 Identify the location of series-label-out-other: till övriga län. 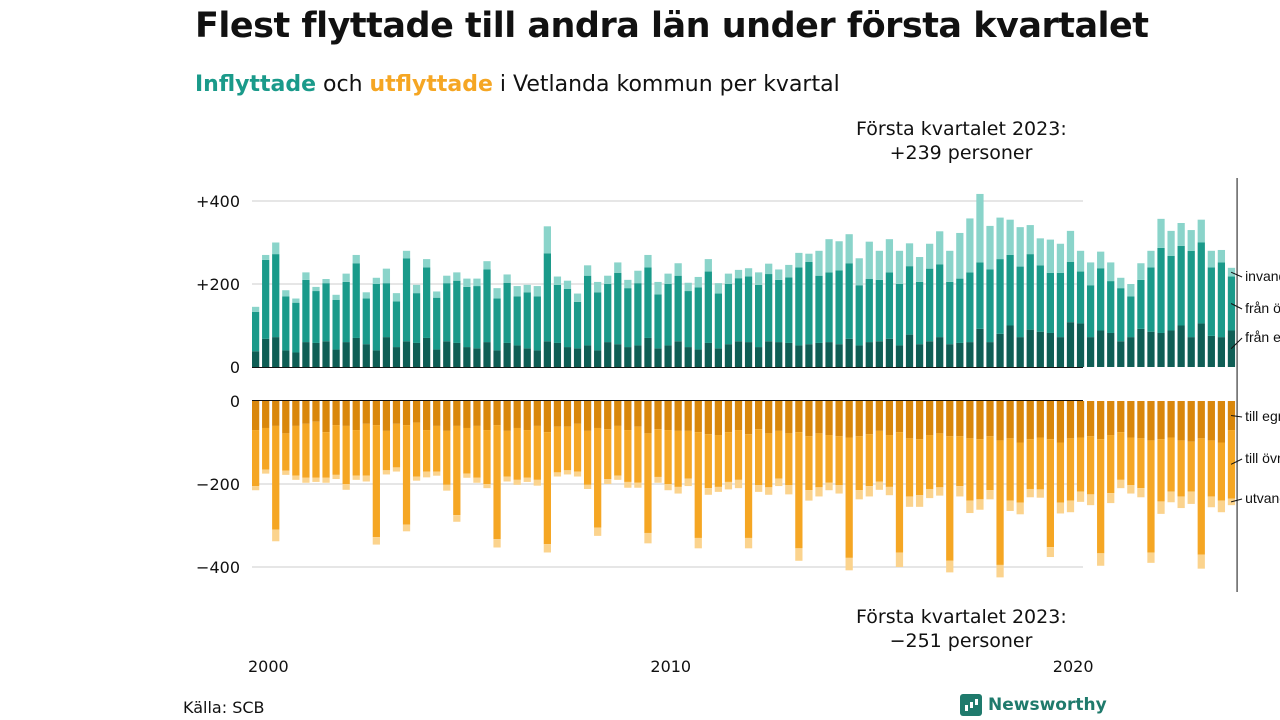
(1262, 458).